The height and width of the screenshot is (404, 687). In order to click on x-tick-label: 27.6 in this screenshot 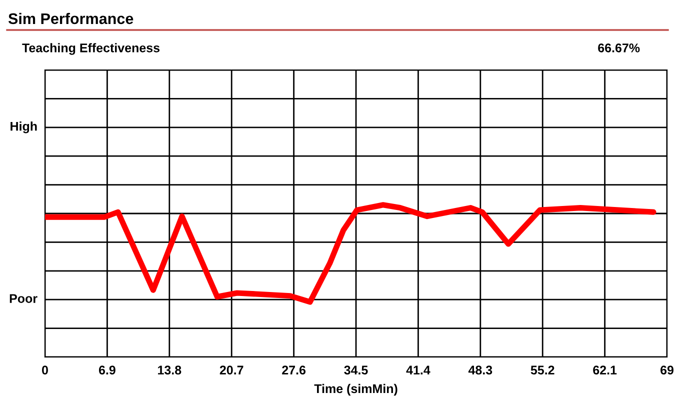, I will do `click(294, 370)`.